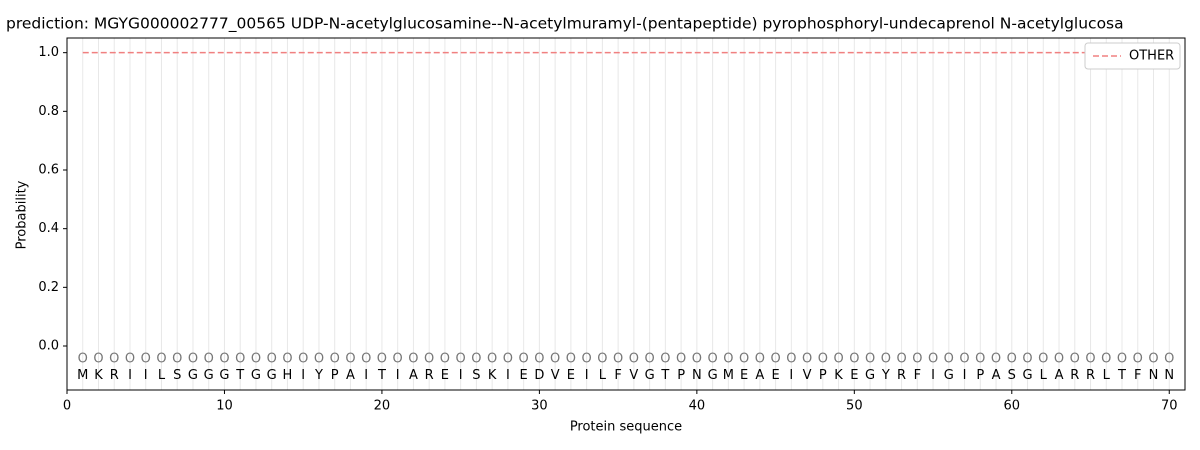 This screenshot has width=1200, height=450. I want to click on legend-box, so click(1132, 56).